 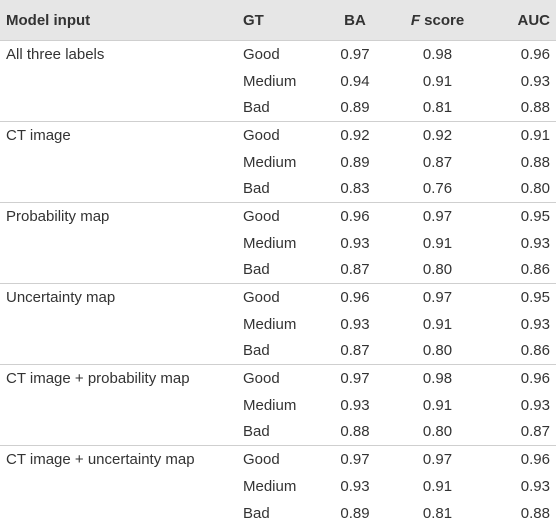 What do you see at coordinates (118, 459) in the screenshot?
I see `model-input: CT image + uncertainty map` at bounding box center [118, 459].